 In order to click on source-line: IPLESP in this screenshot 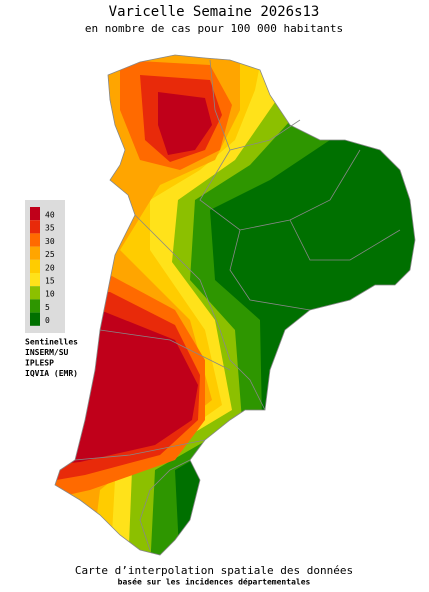, I will do `click(39, 363)`.